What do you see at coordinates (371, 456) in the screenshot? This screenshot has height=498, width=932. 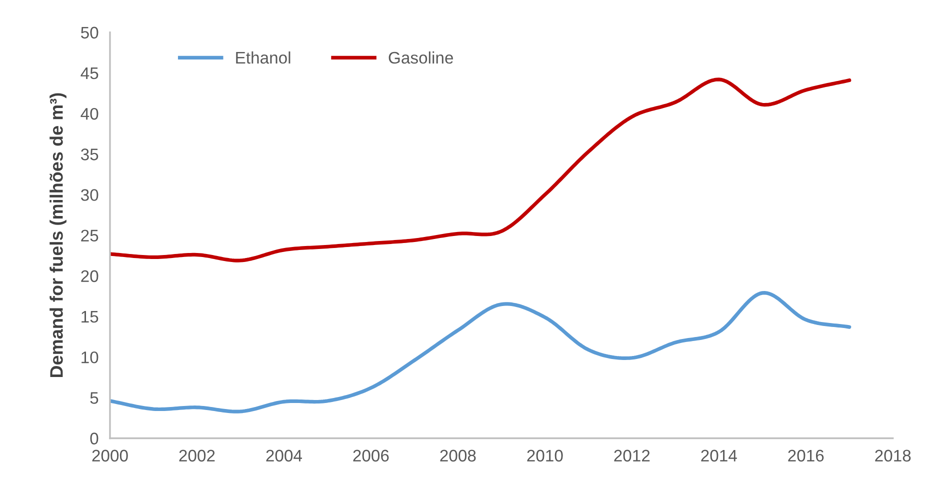 I see `x-tick-label: 2006` at bounding box center [371, 456].